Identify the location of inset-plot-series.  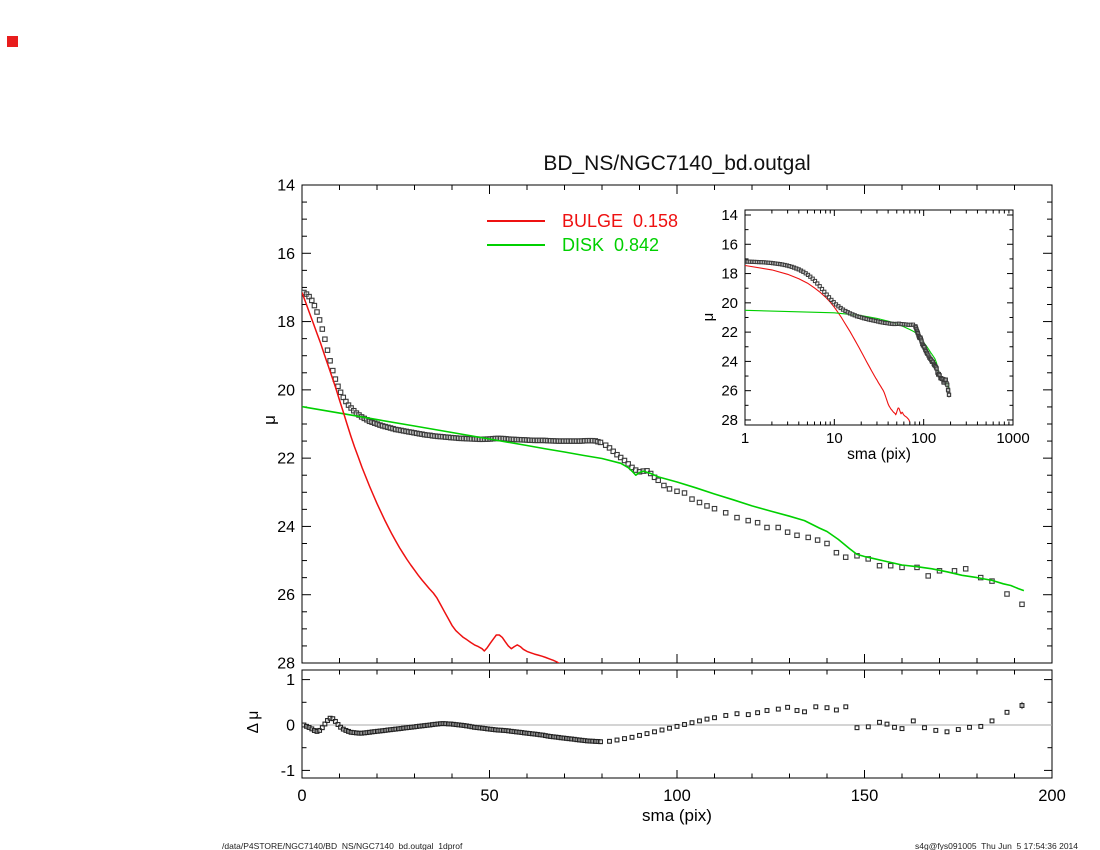
(848, 340).